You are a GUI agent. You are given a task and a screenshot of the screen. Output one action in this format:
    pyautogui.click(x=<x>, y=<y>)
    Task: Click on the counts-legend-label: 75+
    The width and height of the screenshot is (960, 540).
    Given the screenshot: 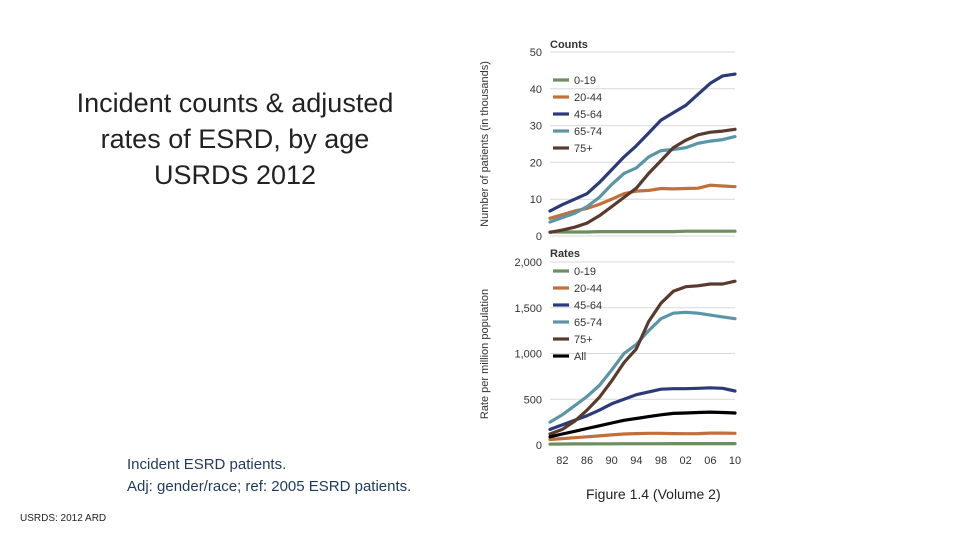 What is the action you would take?
    pyautogui.click(x=583, y=149)
    